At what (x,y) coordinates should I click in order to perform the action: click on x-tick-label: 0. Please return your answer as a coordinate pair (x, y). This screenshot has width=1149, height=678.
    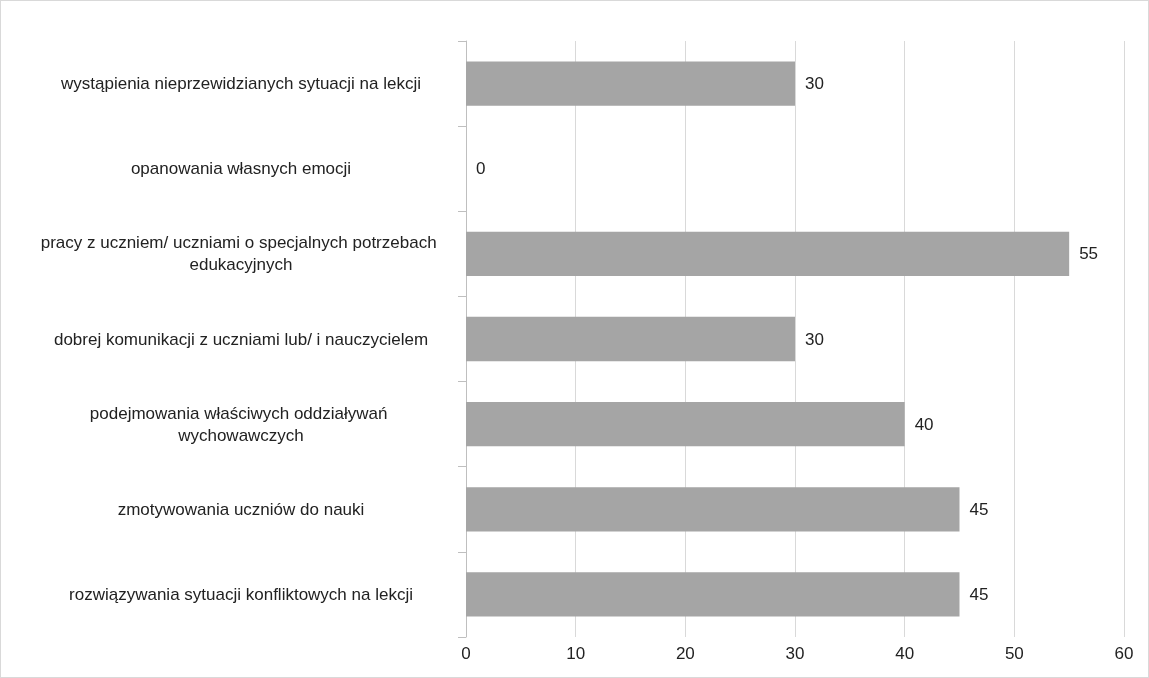
    Looking at the image, I should click on (466, 653).